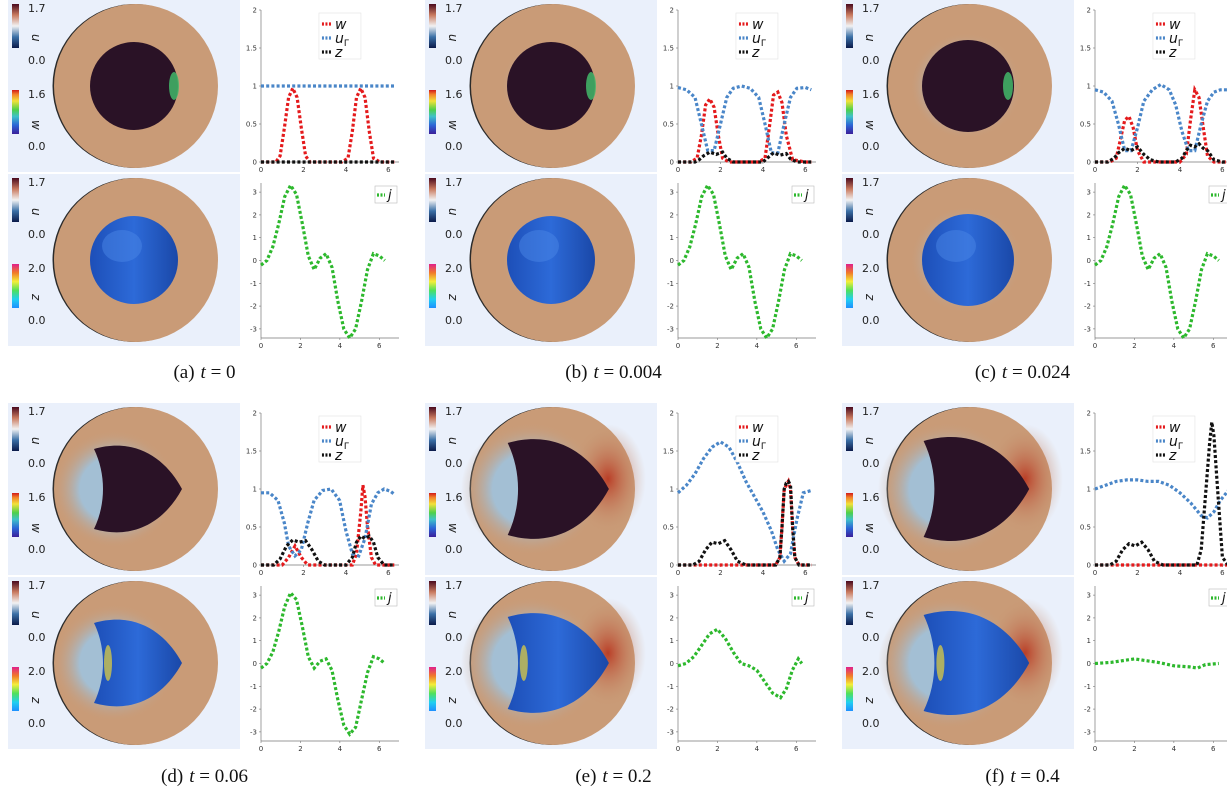 This screenshot has width=1227, height=805. What do you see at coordinates (432, 515) in the screenshot?
I see `colorbar-w` at bounding box center [432, 515].